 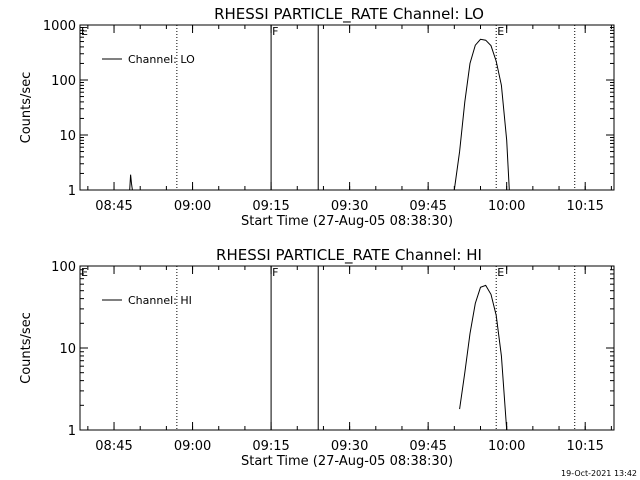 What do you see at coordinates (161, 59) in the screenshot?
I see `legend-label: Channel: LO` at bounding box center [161, 59].